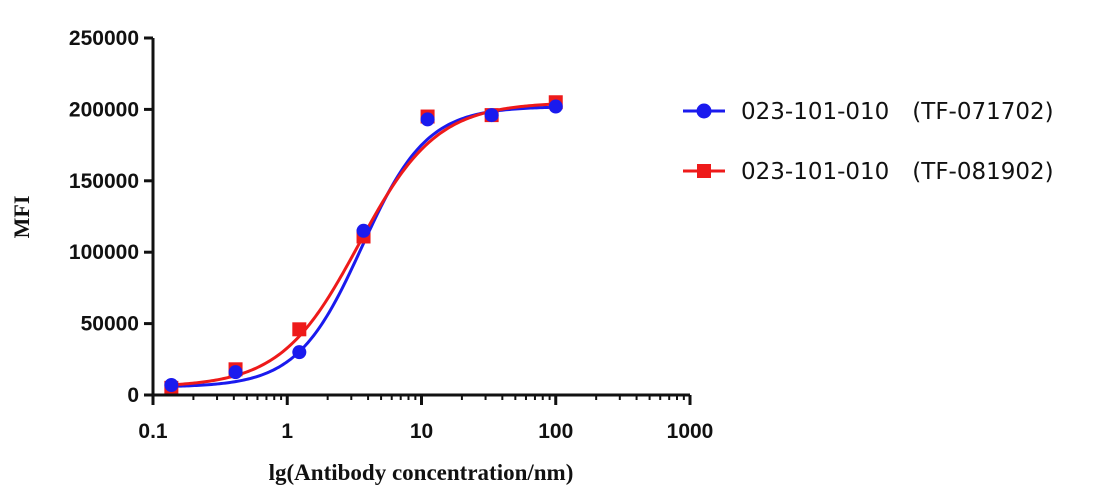 This screenshot has height=501, width=1107. I want to click on x-axis-ticks: 0.1 1 10 100 1000, so click(425, 419).